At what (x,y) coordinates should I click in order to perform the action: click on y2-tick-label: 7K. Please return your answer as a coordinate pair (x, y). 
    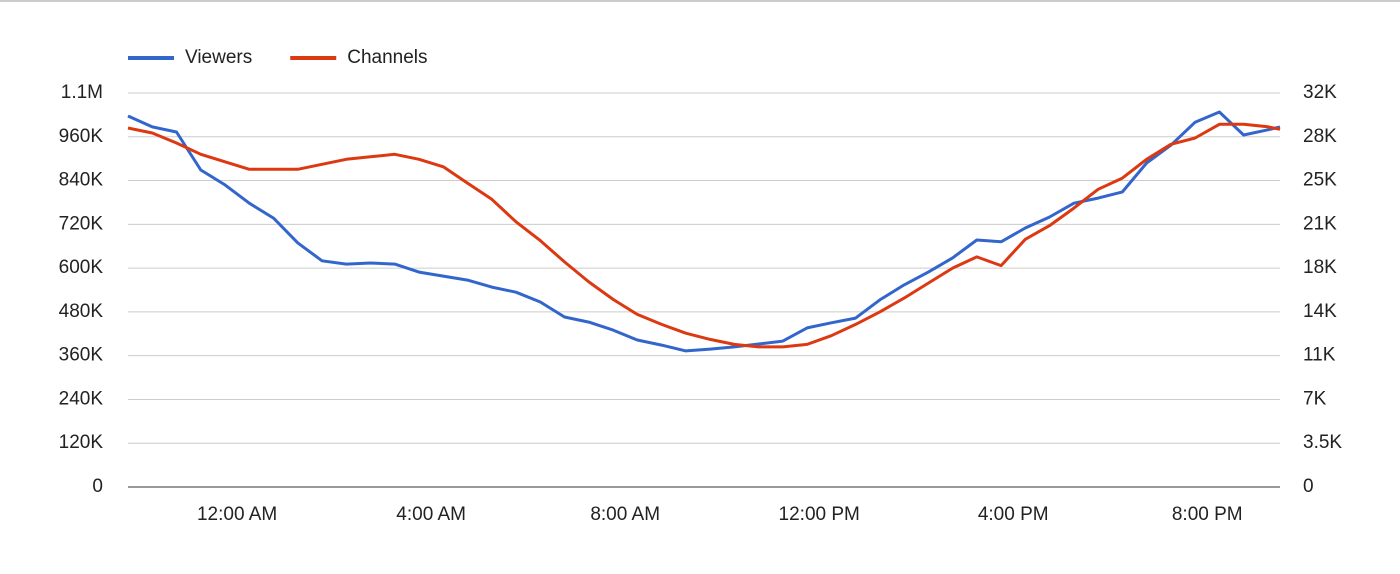
    Looking at the image, I should click on (1315, 398).